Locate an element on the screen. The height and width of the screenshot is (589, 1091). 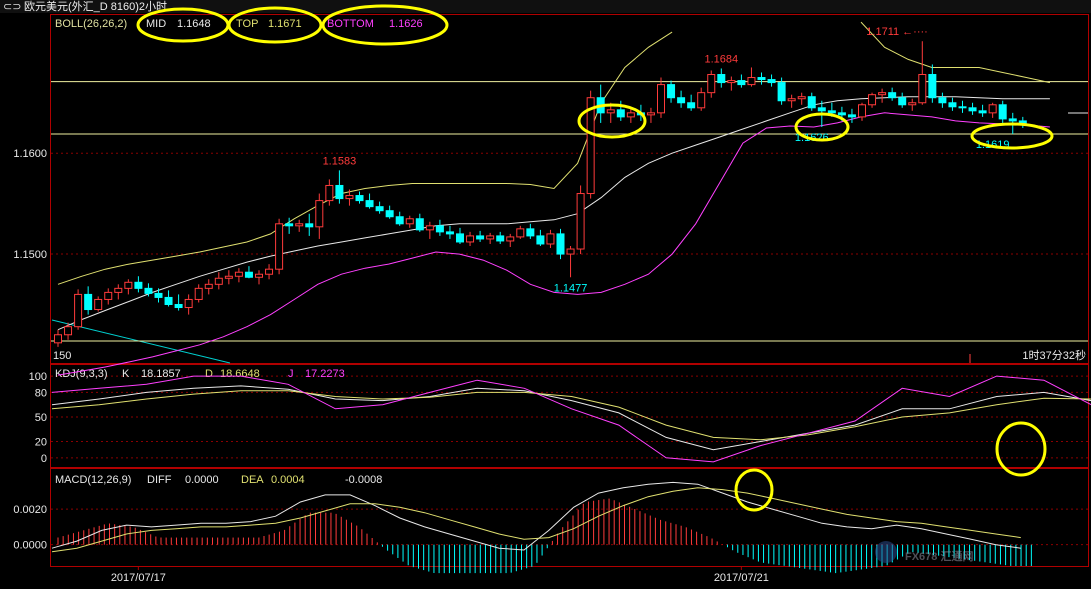
price-annotation: 1.1684 is located at coordinates (721, 59).